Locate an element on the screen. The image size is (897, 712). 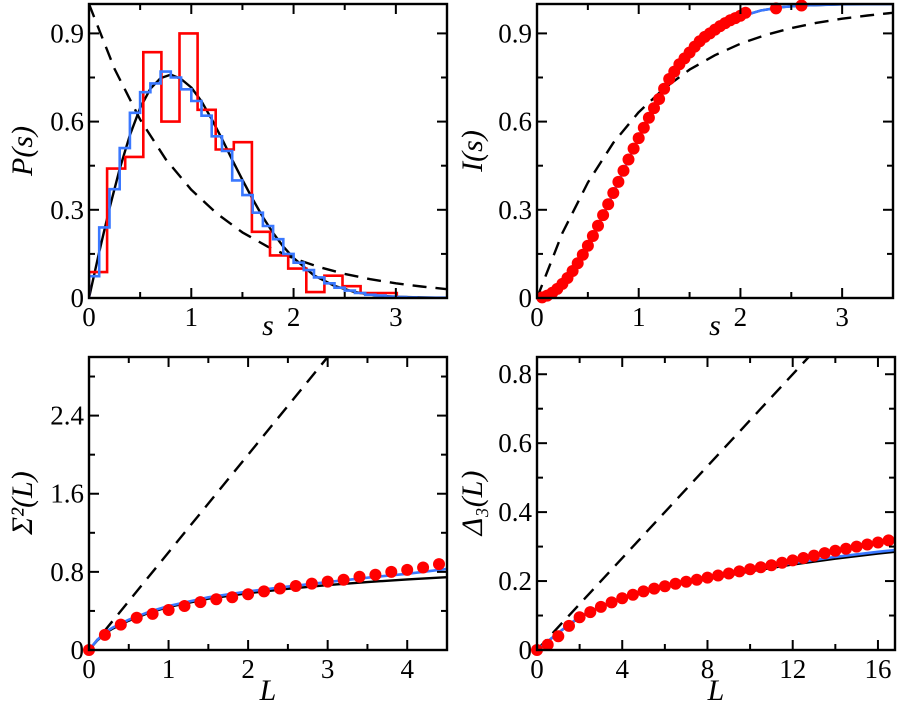
y-tick-label: 0.4 is located at coordinates (515, 512).